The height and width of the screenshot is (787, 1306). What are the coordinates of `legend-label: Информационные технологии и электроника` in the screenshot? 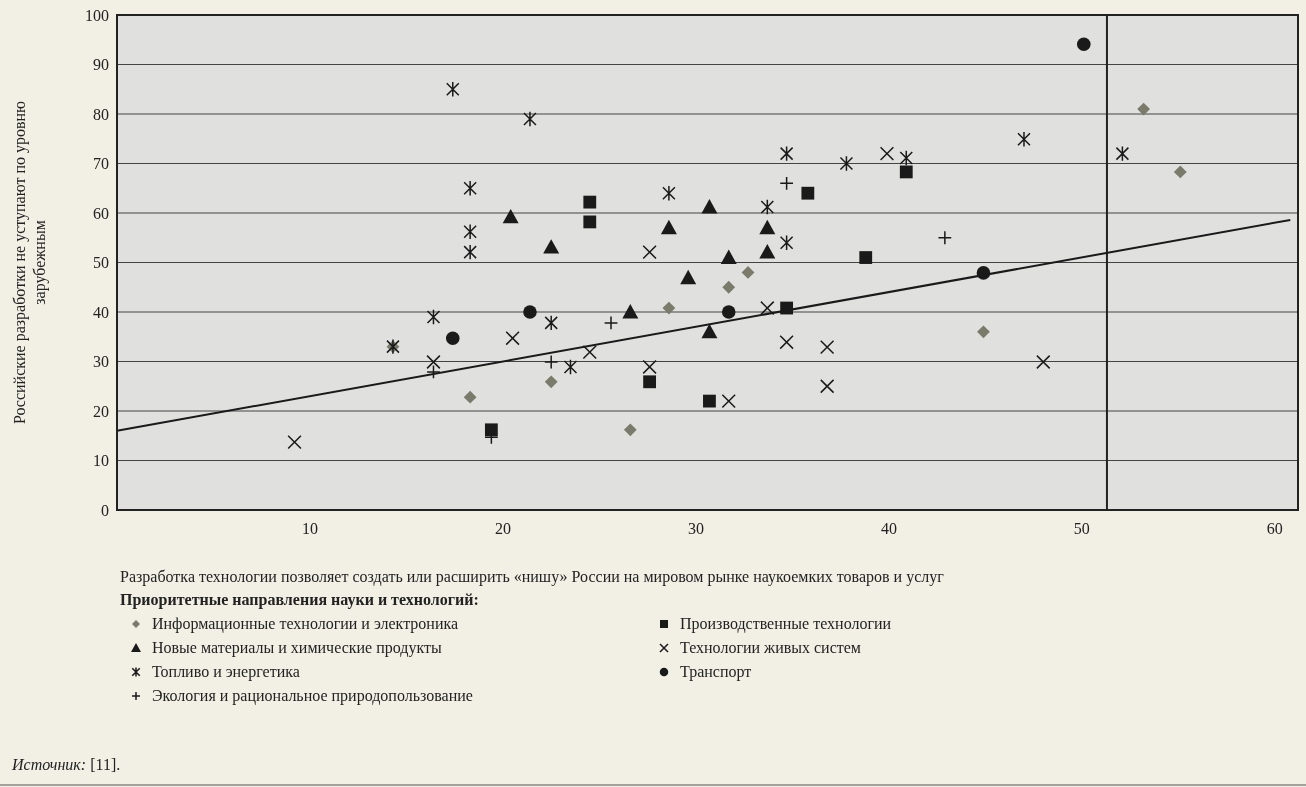 It's located at (305, 624).